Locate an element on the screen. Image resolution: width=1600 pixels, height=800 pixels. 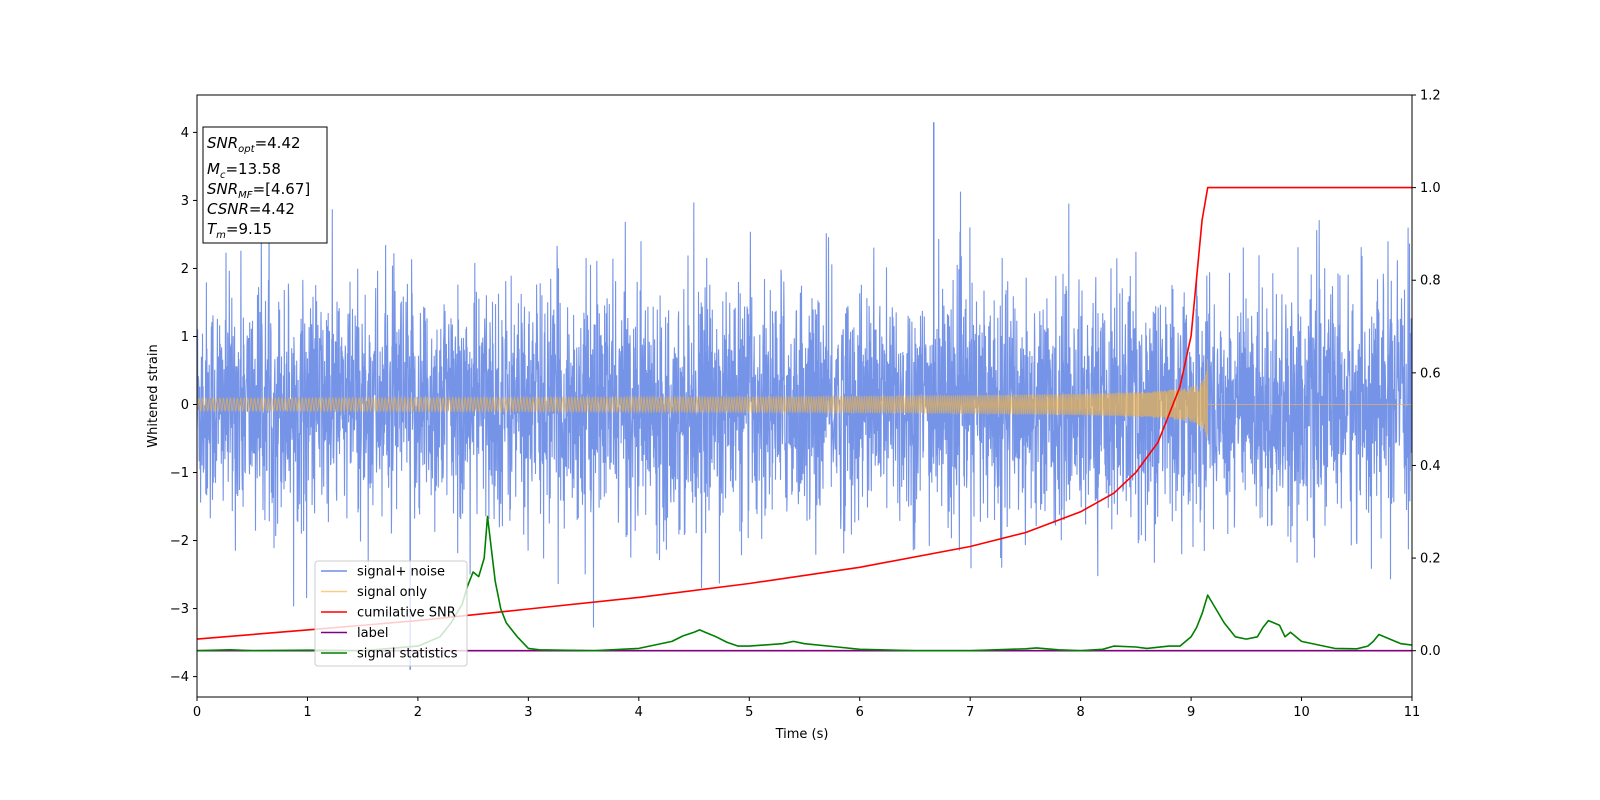
x-tick-label: 9 is located at coordinates (1191, 712).